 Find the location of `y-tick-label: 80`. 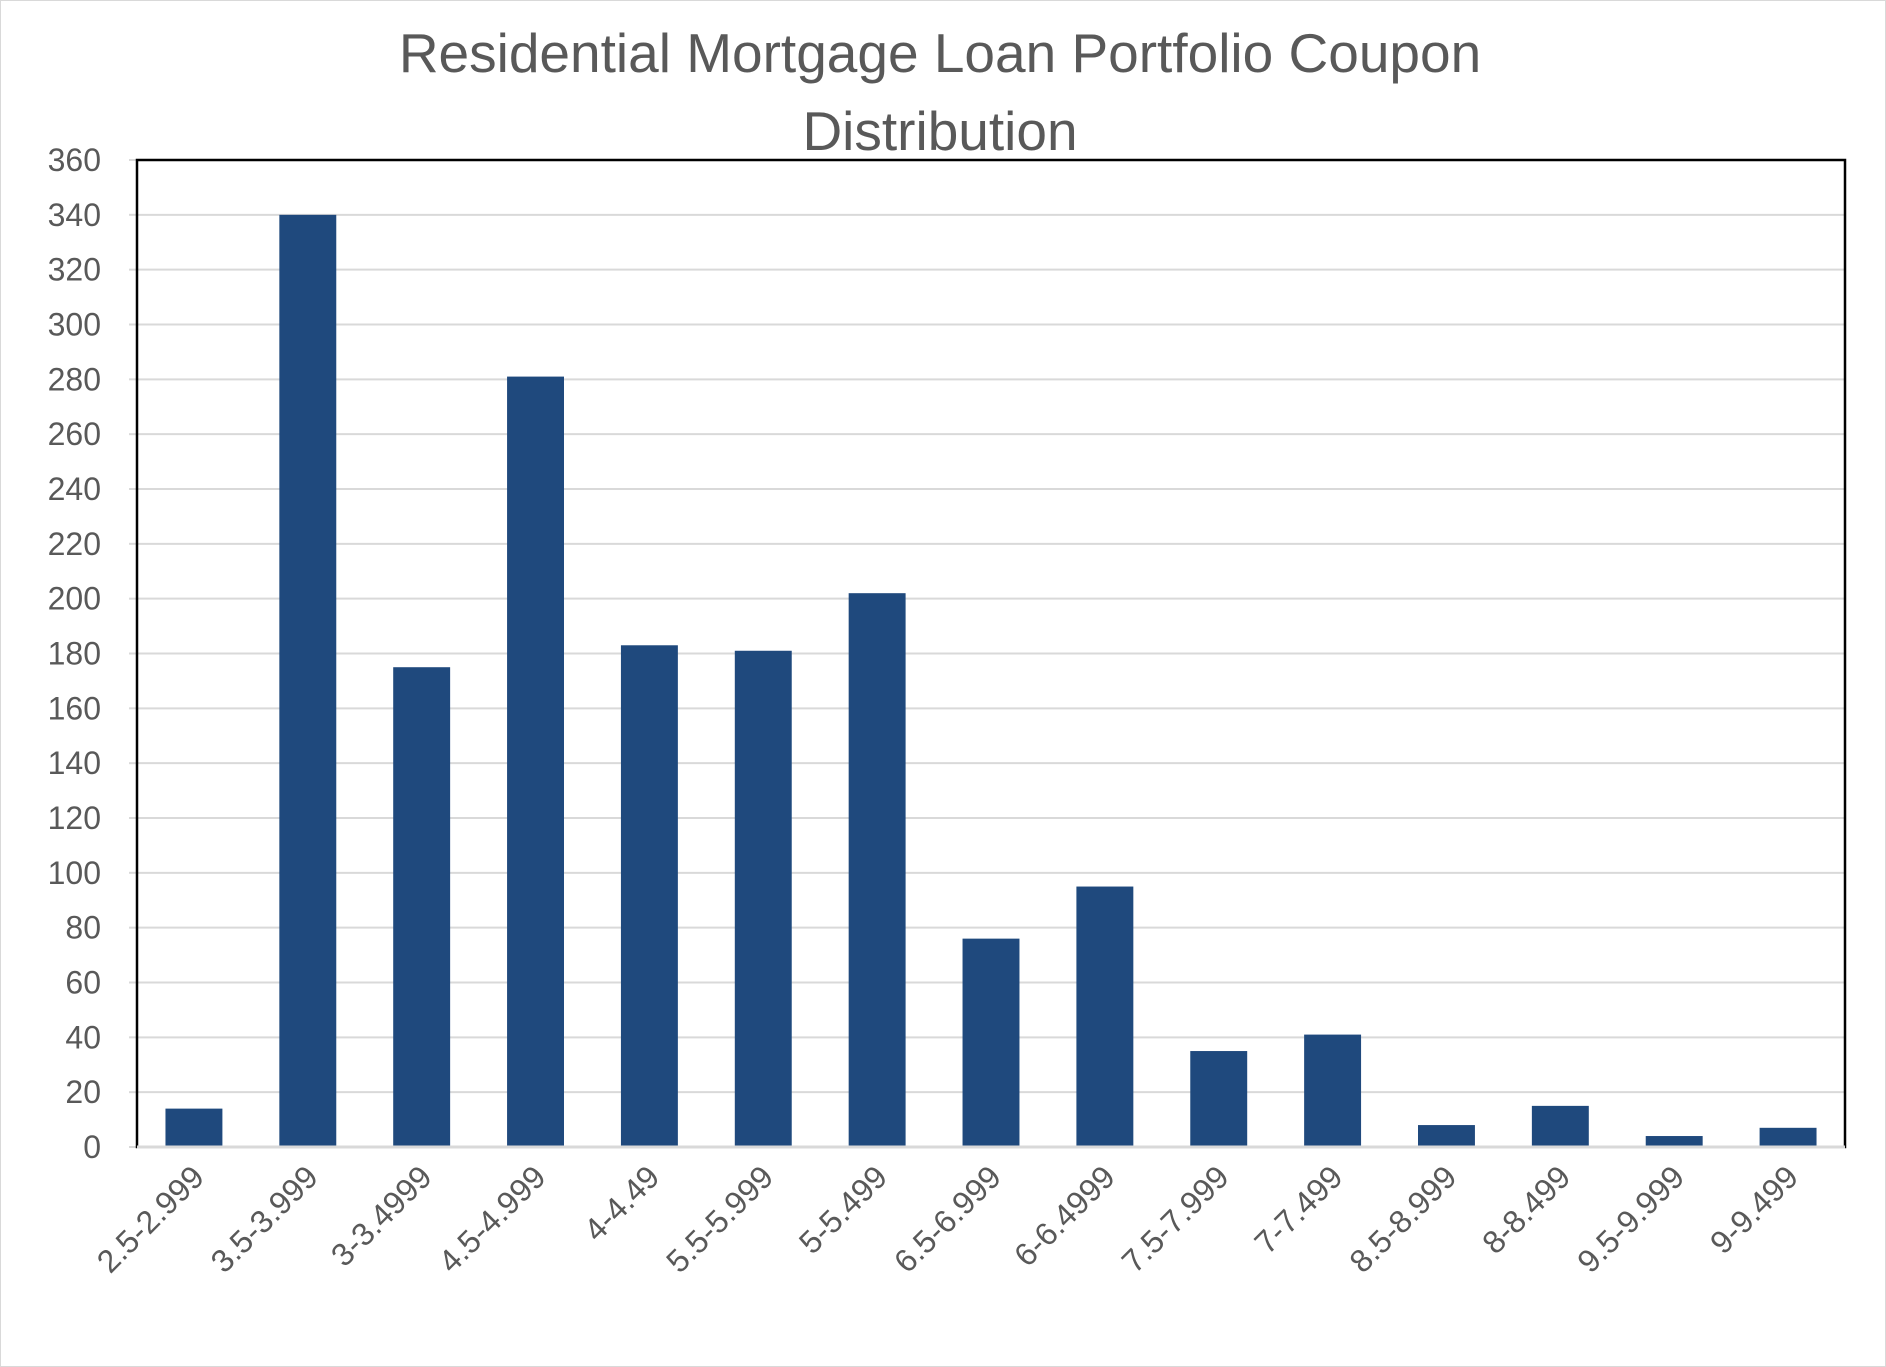

y-tick-label: 80 is located at coordinates (83, 928).